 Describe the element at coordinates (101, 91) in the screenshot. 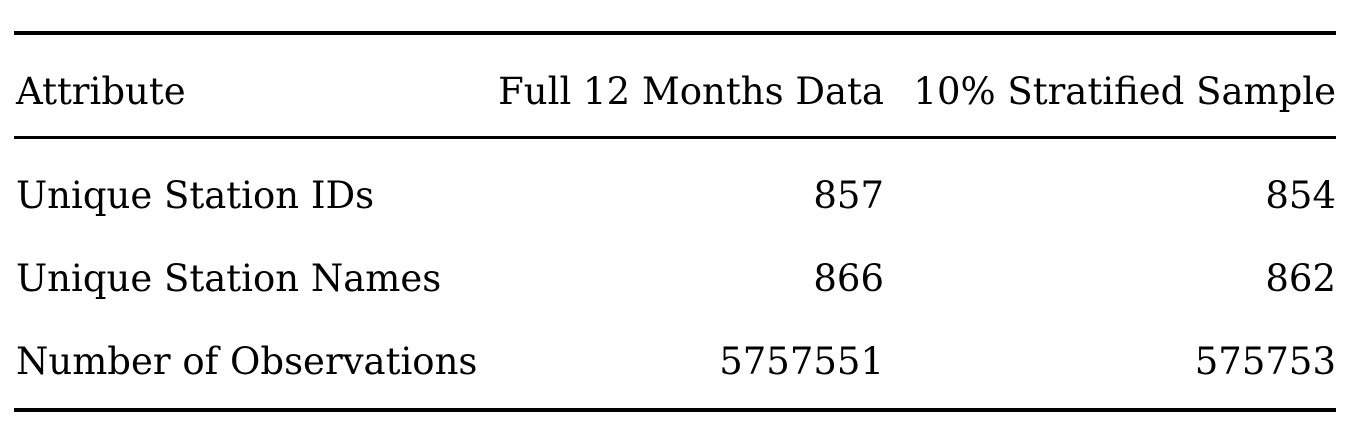

I see `header-attribute: Attribute` at that location.